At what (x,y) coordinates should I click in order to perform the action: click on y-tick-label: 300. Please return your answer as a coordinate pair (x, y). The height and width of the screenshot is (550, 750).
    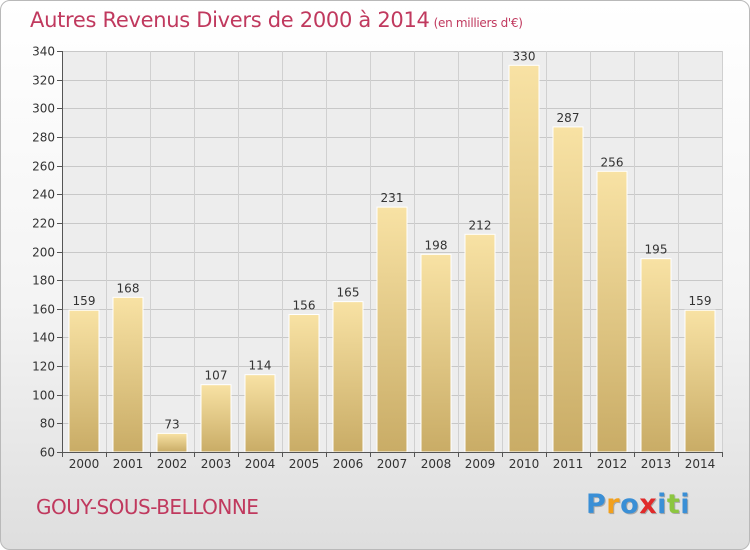
    Looking at the image, I should click on (43, 109).